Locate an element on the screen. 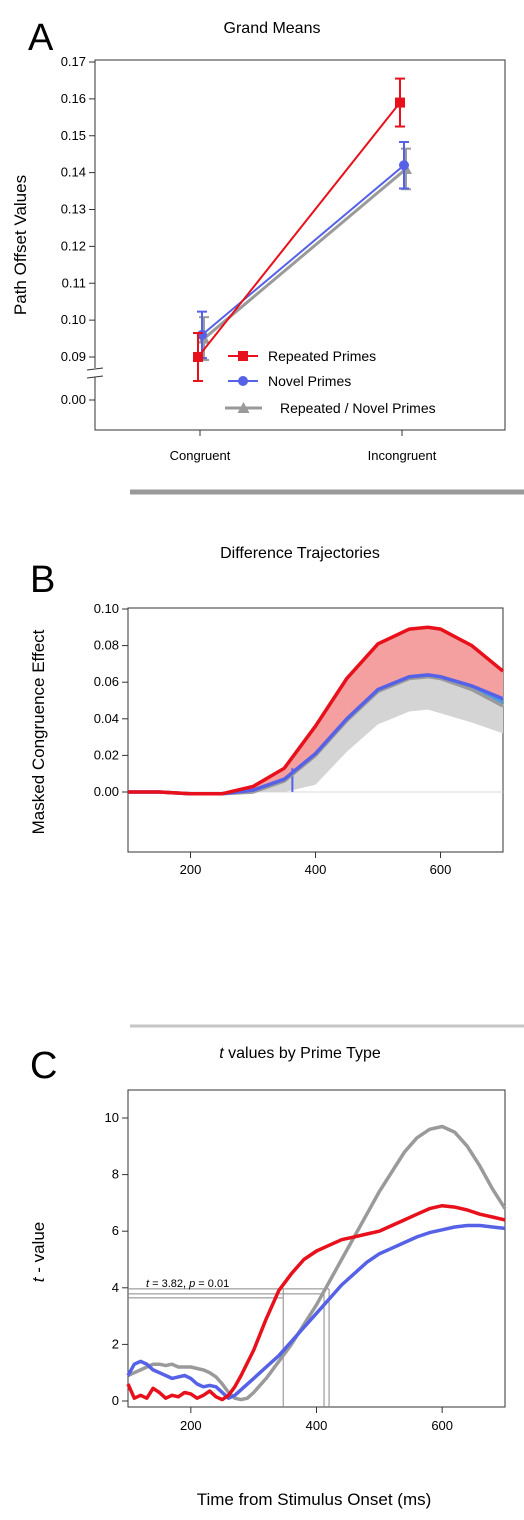 This screenshot has height=1520, width=524. panel-b-xtick-label-2: 600 is located at coordinates (441, 869).